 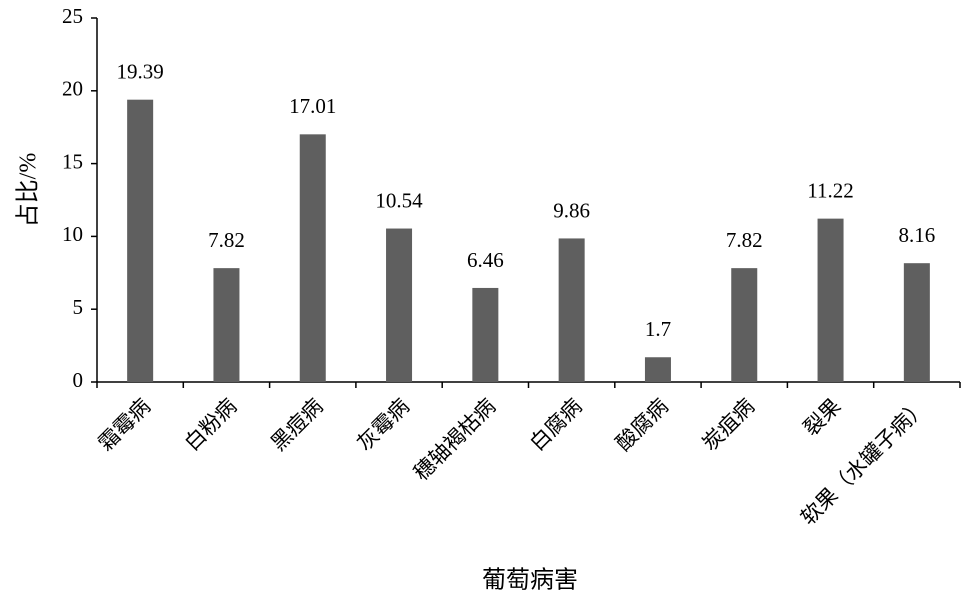 I want to click on y-tick-label: 5, so click(x=78, y=307).